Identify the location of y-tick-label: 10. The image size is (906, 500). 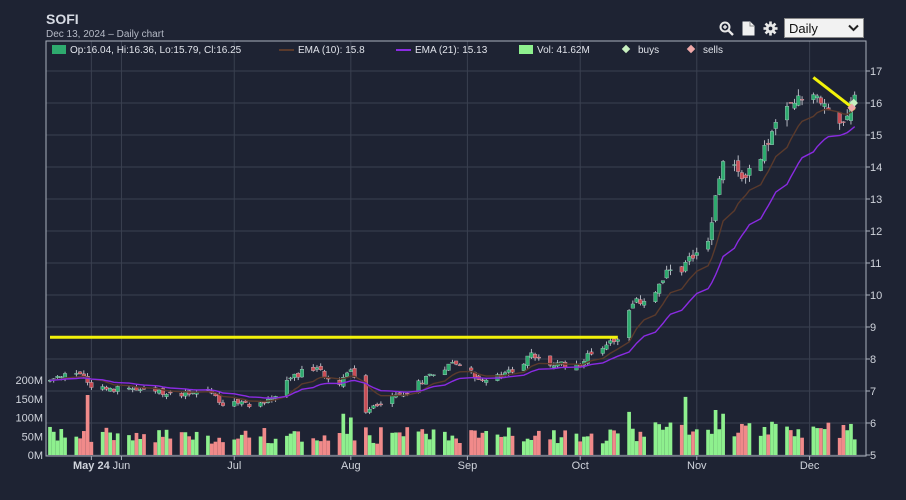
(876, 296).